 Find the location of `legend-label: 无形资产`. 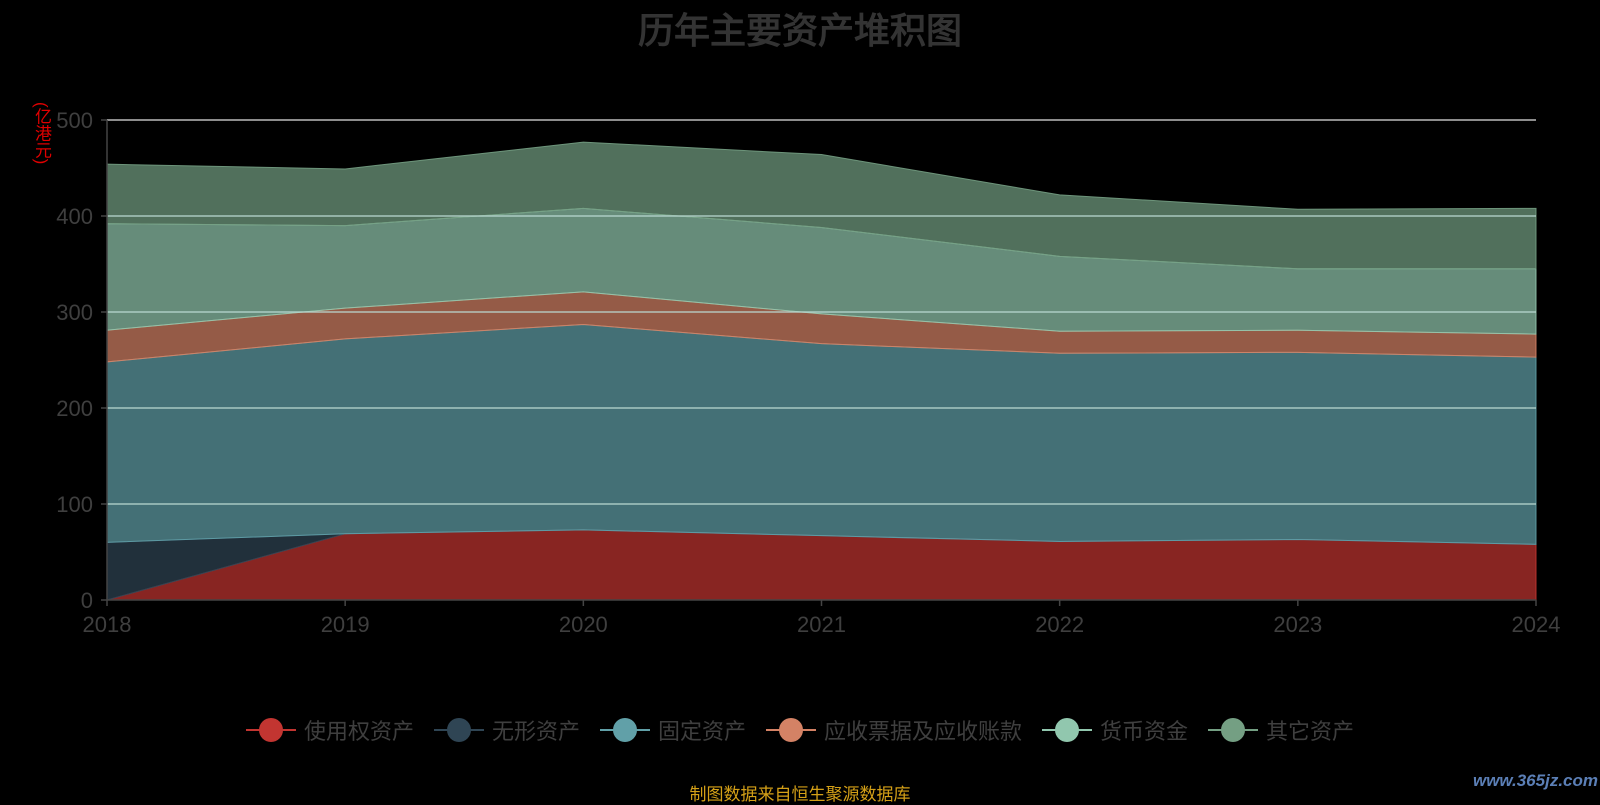

legend-label: 无形资产 is located at coordinates (535, 731).